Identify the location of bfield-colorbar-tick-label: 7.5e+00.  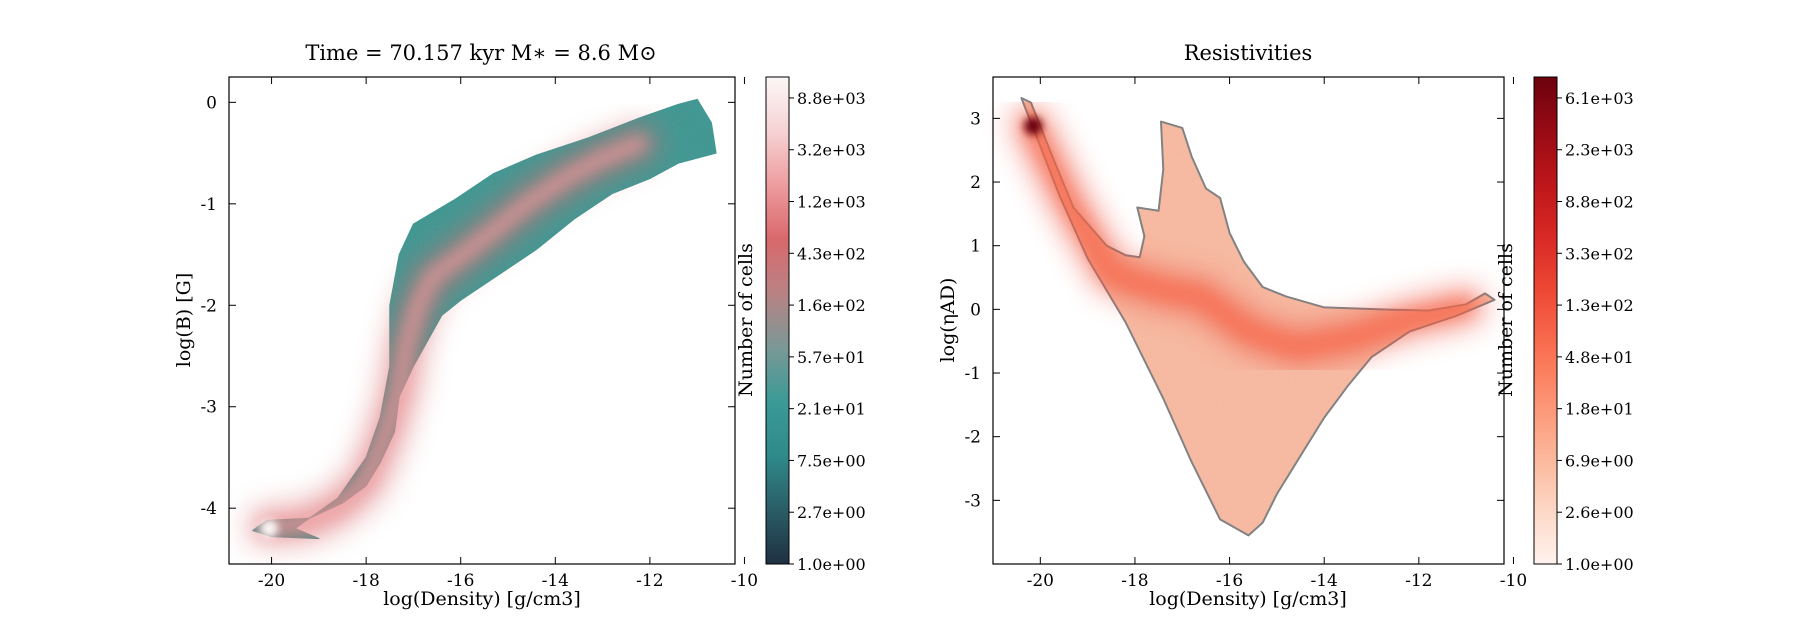
(831, 460).